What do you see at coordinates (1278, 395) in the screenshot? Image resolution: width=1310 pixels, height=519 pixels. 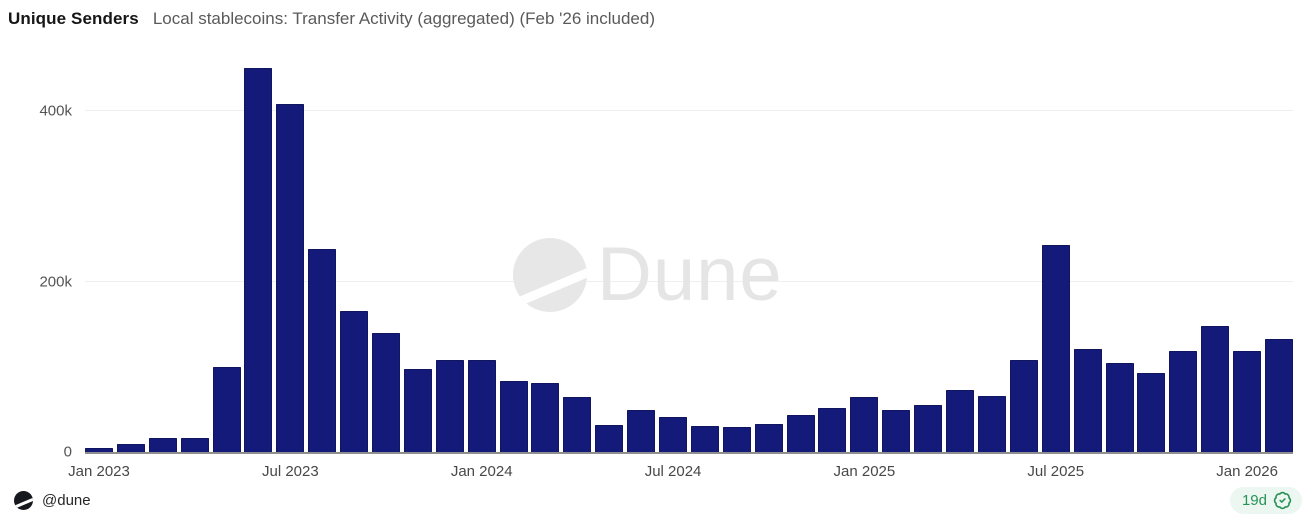 I see `bar-feb-2026` at bounding box center [1278, 395].